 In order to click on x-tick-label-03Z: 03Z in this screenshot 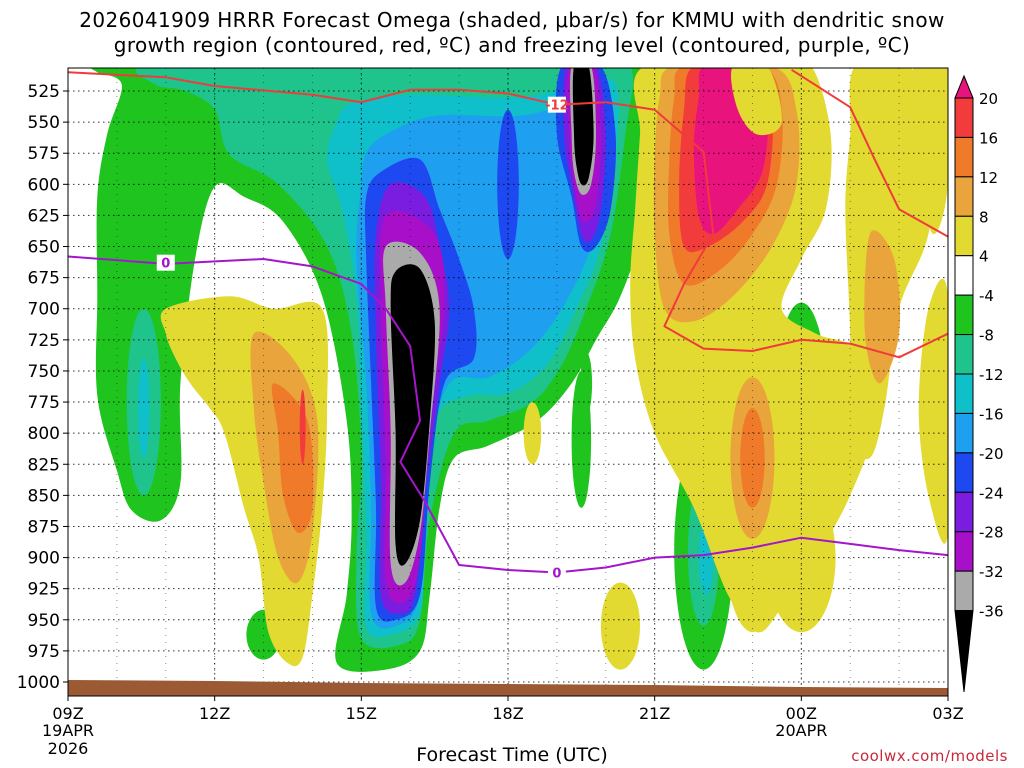, I will do `click(947, 713)`.